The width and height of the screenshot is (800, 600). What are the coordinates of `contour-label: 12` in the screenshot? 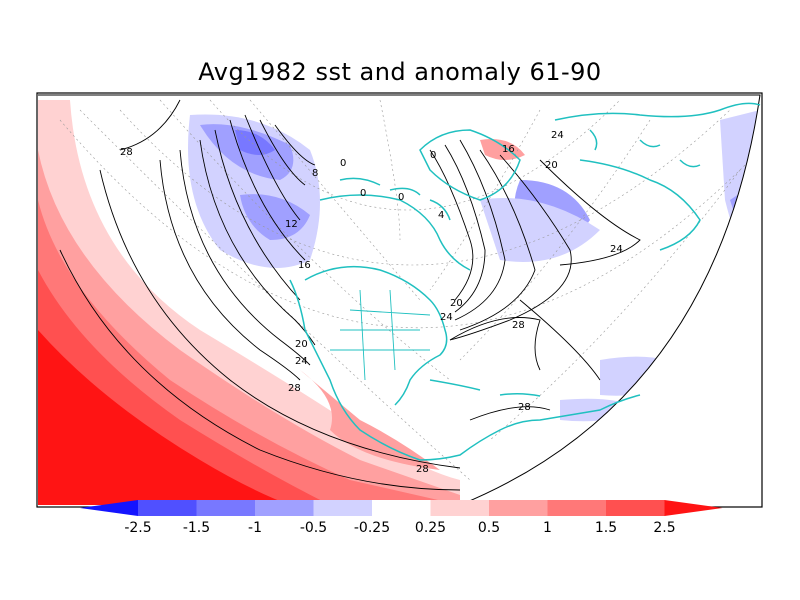 It's located at (291, 224).